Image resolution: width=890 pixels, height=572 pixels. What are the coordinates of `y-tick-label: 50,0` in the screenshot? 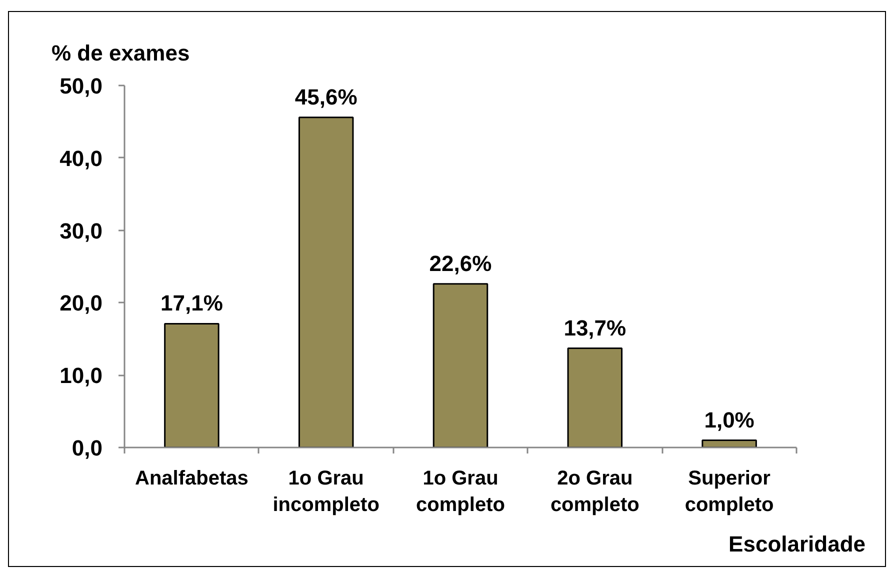 It's located at (81, 86).